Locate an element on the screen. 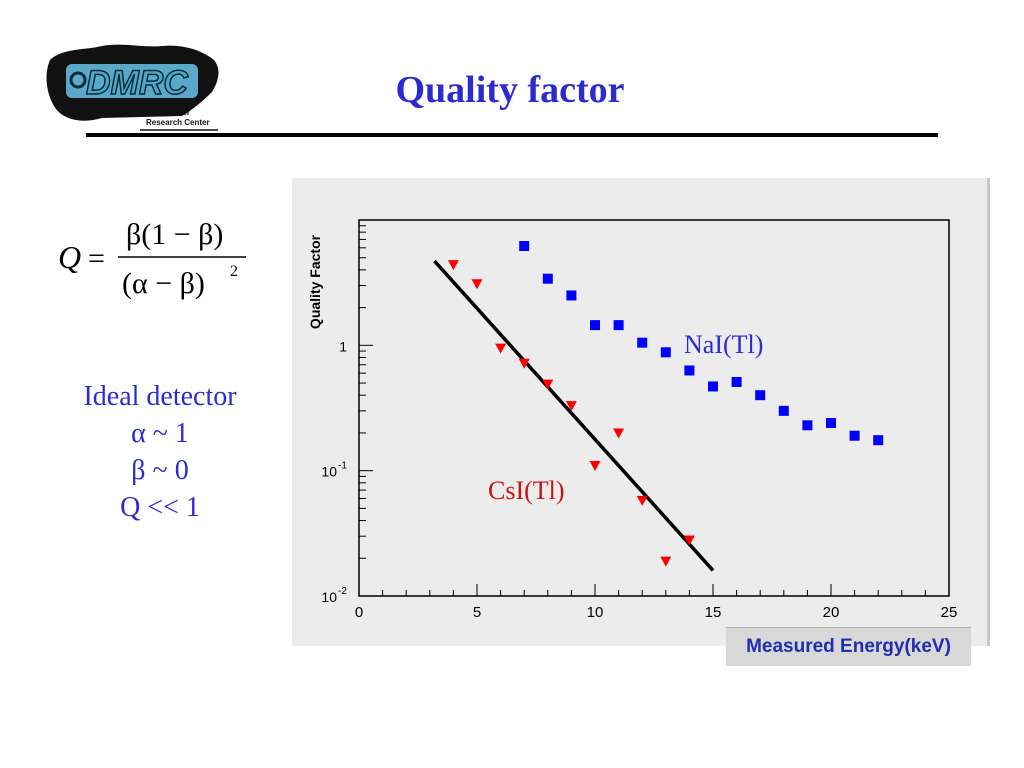 This screenshot has width=1024, height=768. fit-lines is located at coordinates (574, 415).